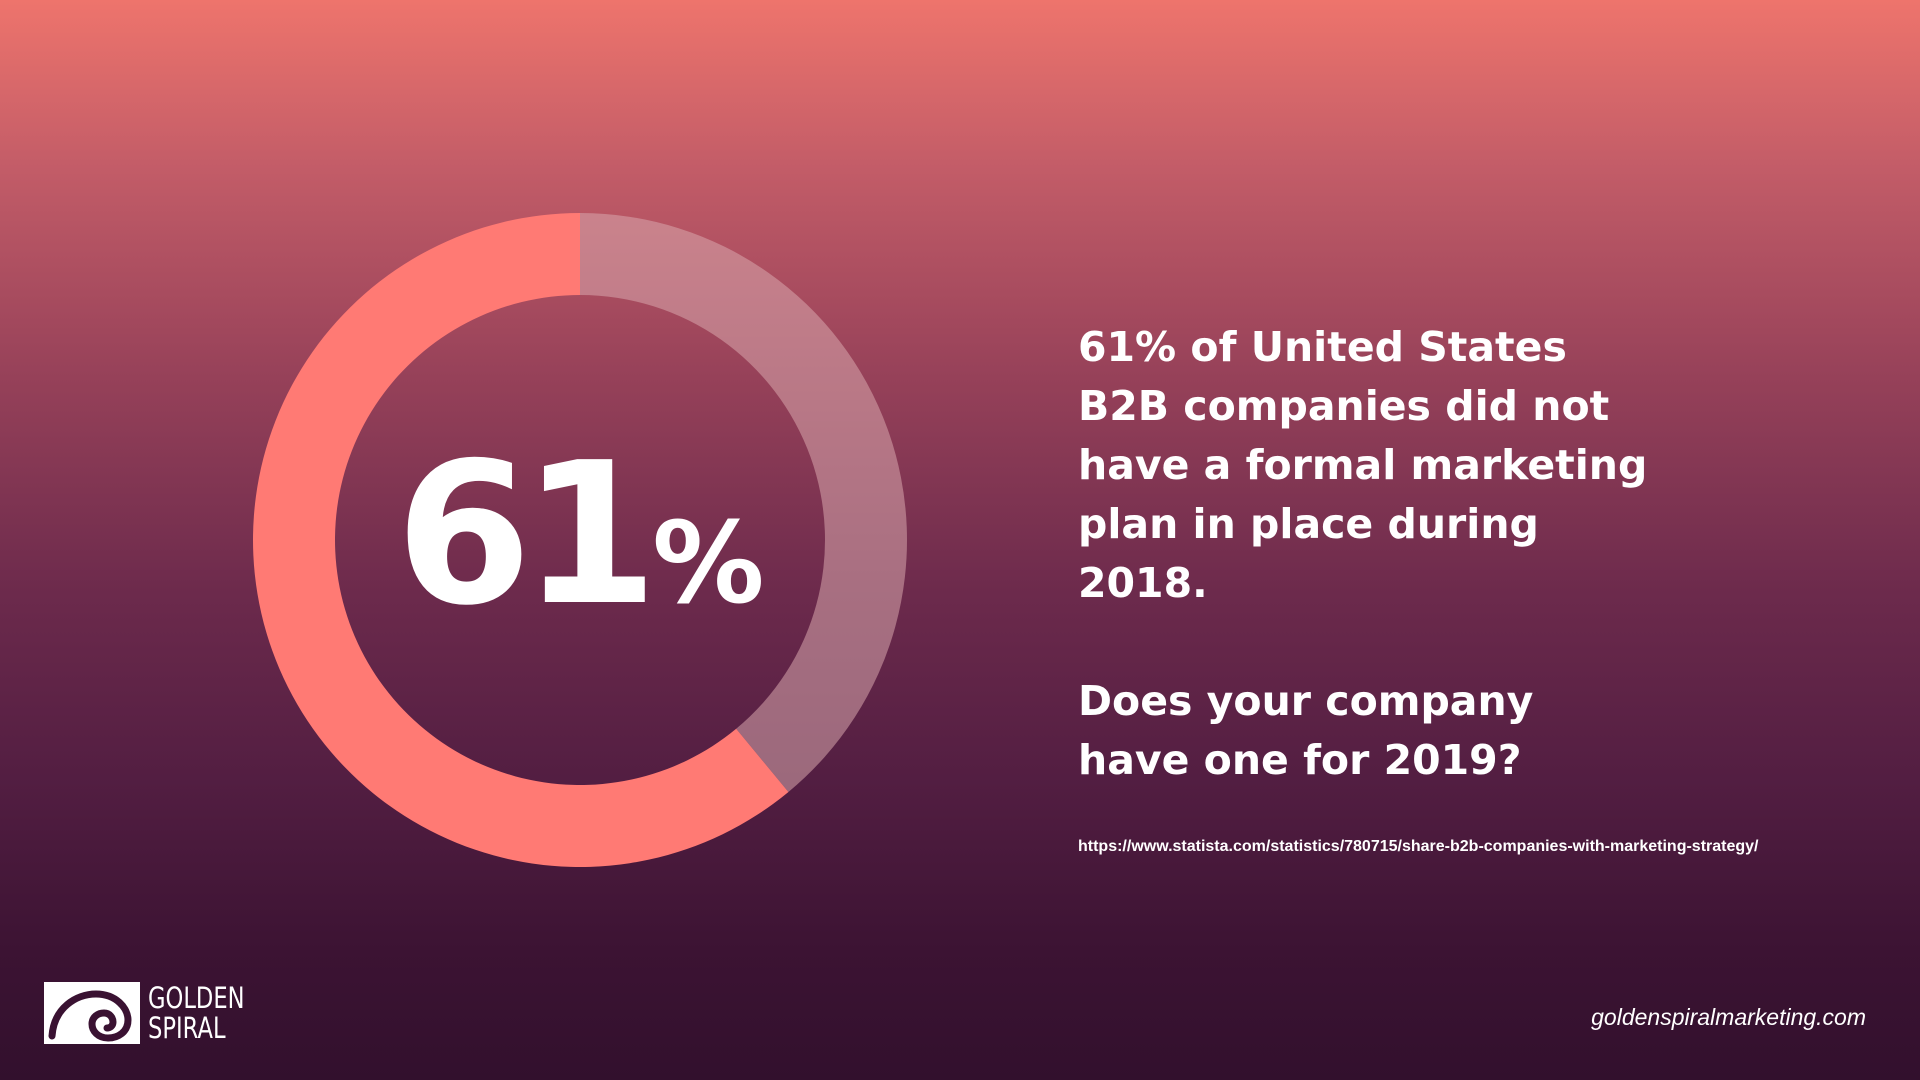 This screenshot has height=1080, width=1920. I want to click on question-line: have one for 2019?, so click(1300, 760).